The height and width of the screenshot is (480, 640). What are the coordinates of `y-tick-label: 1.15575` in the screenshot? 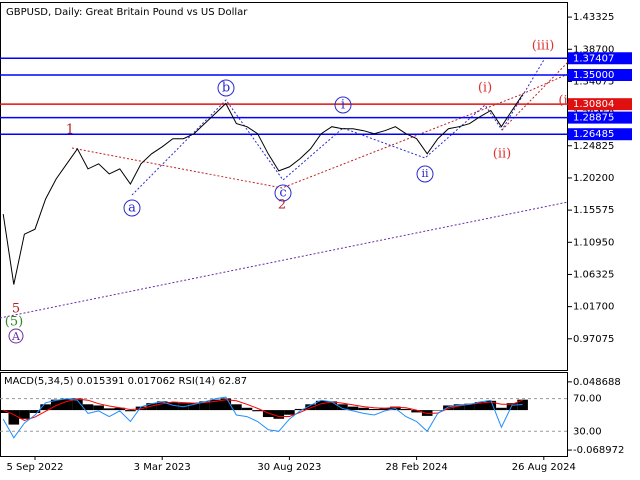 It's located at (593, 210).